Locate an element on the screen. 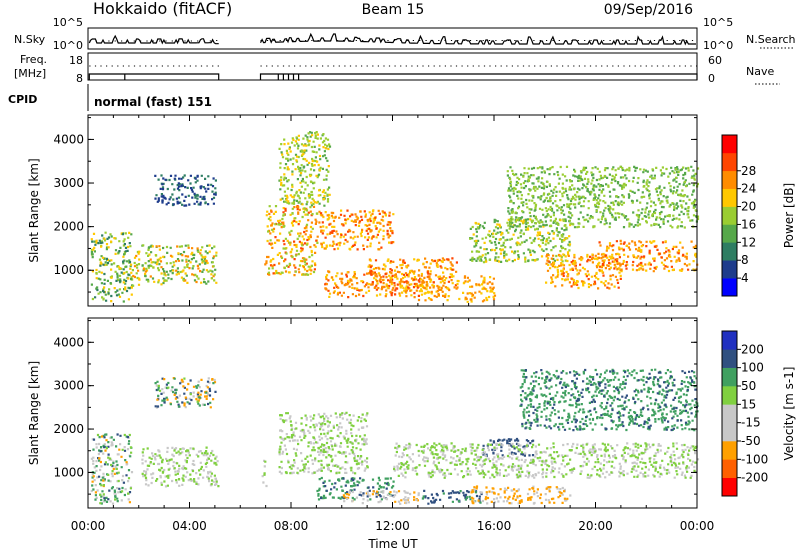  velocity-colorbar-tick-label: 50 is located at coordinates (748, 386).